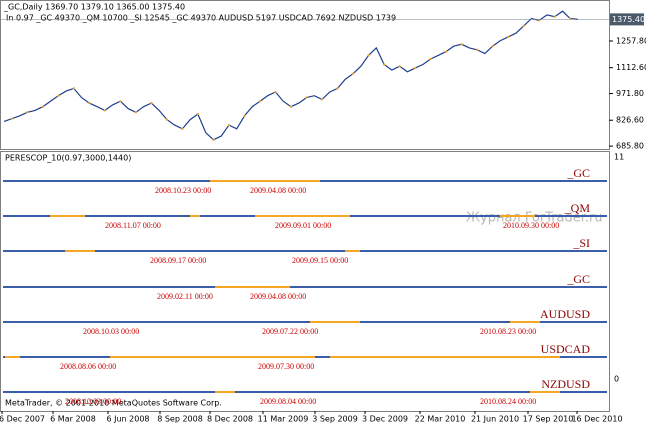  What do you see at coordinates (303, 225) in the screenshot?
I see `row-date: 2009.09.01 00:00` at bounding box center [303, 225].